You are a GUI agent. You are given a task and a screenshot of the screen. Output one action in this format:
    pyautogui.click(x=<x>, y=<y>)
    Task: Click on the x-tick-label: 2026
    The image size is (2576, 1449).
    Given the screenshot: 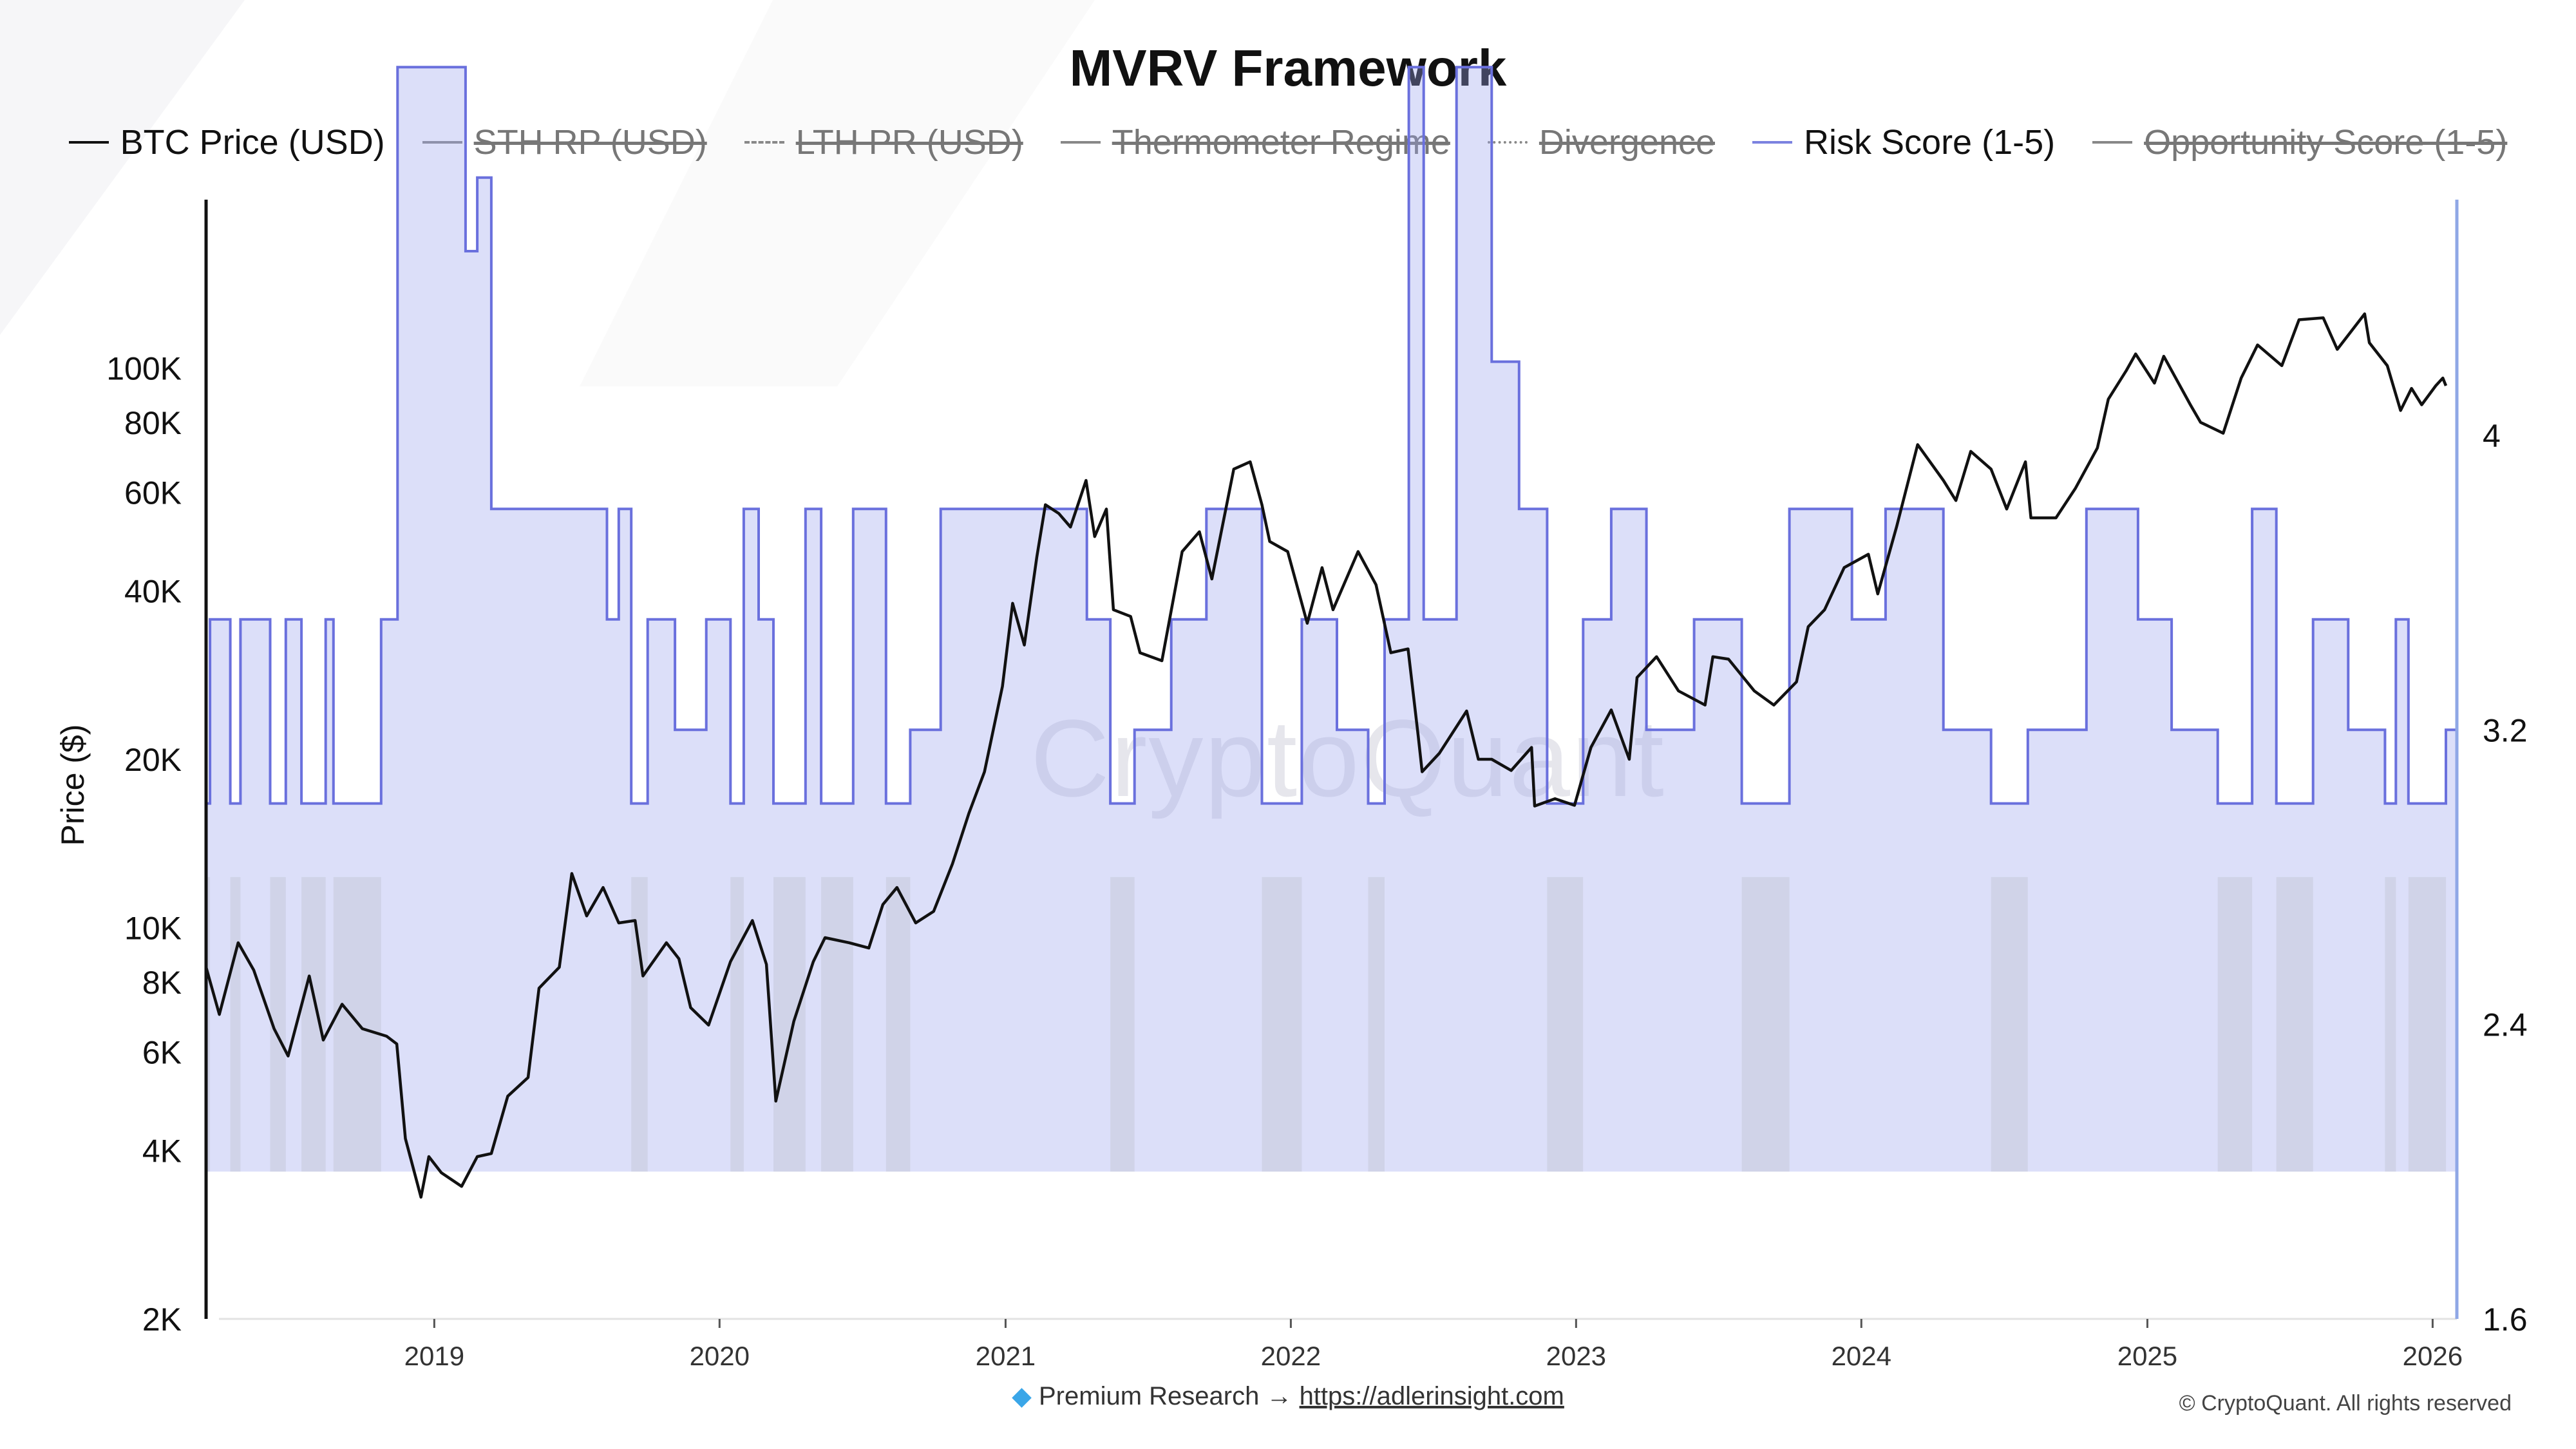 What is the action you would take?
    pyautogui.click(x=2433, y=1356)
    